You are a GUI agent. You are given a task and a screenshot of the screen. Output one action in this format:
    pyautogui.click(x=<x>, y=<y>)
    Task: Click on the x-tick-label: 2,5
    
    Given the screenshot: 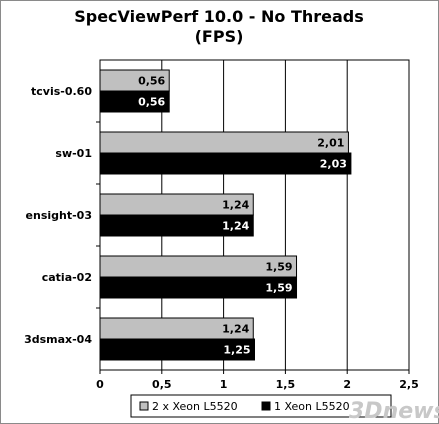 What is the action you would take?
    pyautogui.click(x=409, y=384)
    